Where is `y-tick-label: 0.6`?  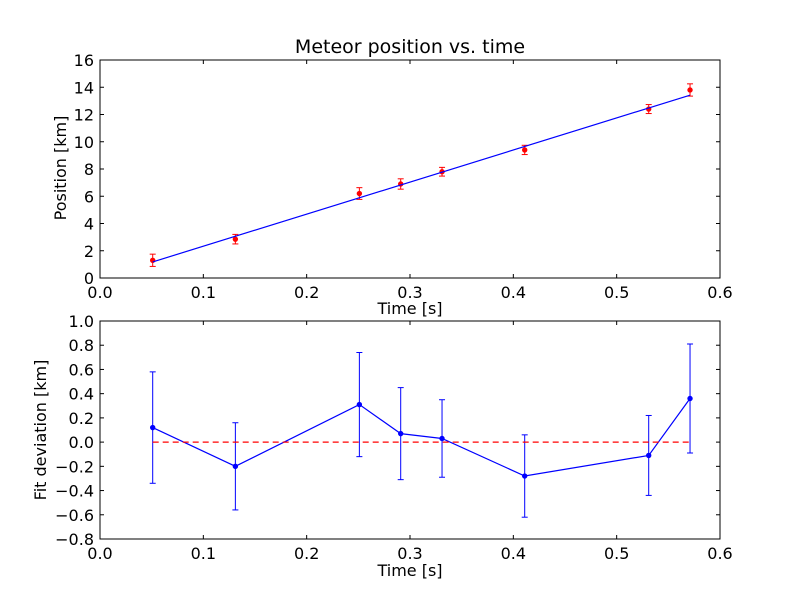 y-tick-label: 0.6 is located at coordinates (81, 369).